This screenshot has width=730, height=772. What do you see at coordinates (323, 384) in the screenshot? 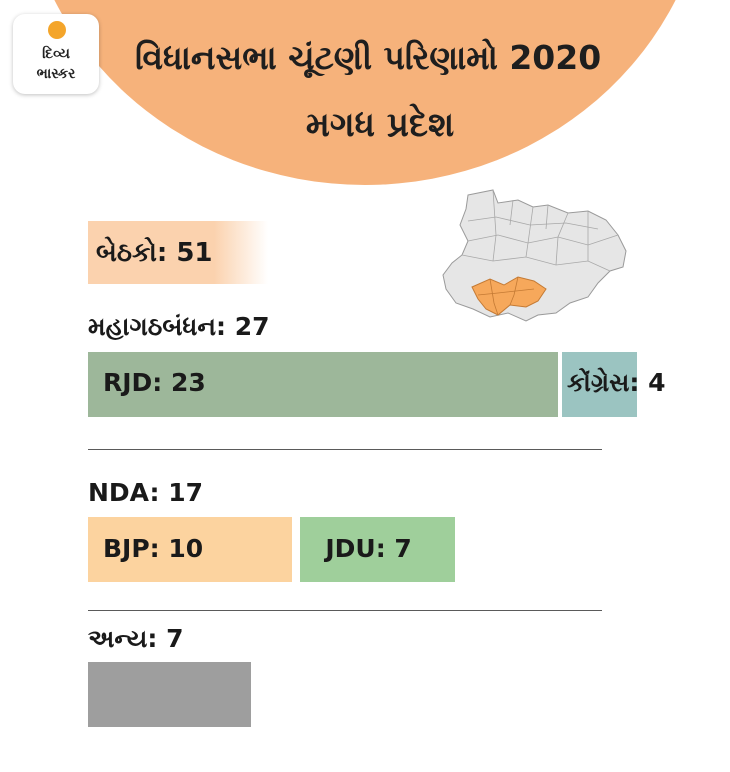
I see `bar-rjd` at bounding box center [323, 384].